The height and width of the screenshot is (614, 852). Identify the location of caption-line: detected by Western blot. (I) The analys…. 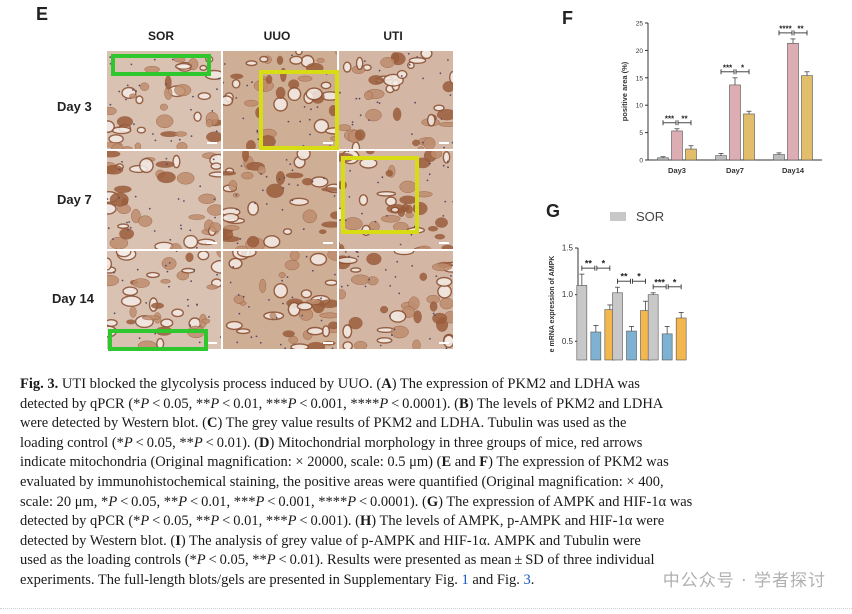
(330, 540).